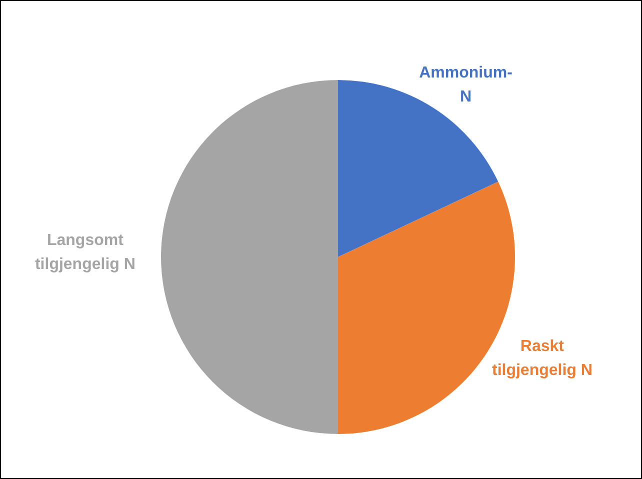 The width and height of the screenshot is (642, 479). I want to click on slice-label: Raskt tilgjengelig N, so click(542, 358).